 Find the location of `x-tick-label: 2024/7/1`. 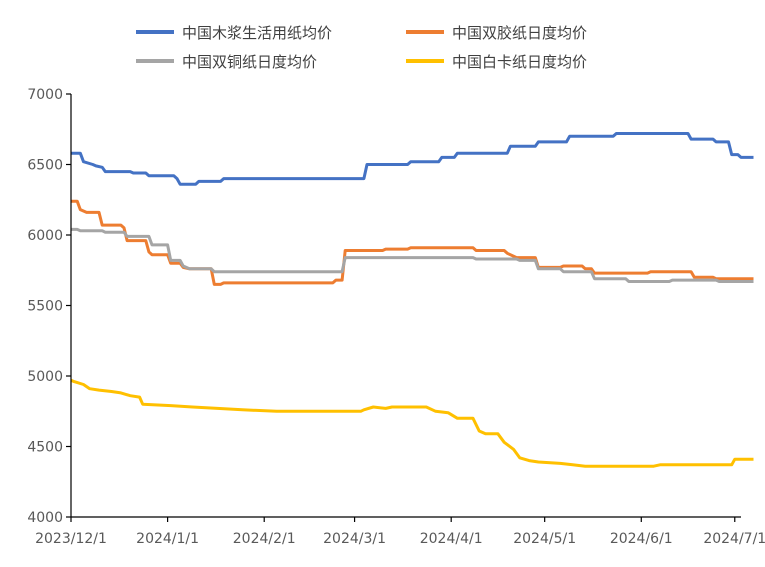

x-tick-label: 2024/7/1 is located at coordinates (734, 539).